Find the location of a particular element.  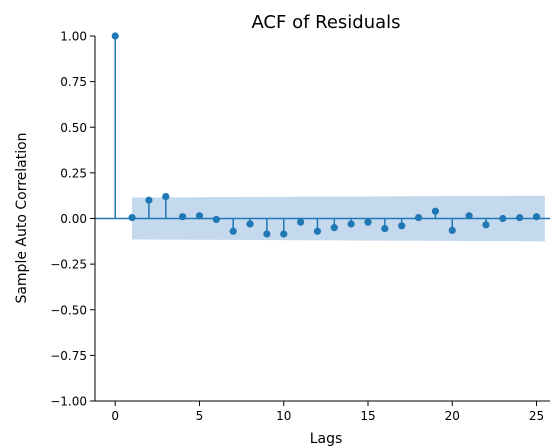

y-tick-label: 0.75 is located at coordinates (73, 82).